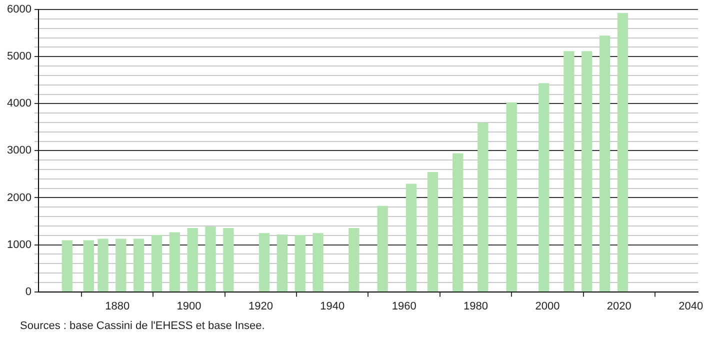 This screenshot has height=340, width=710. What do you see at coordinates (19, 244) in the screenshot?
I see `y-tick-label: 1000` at bounding box center [19, 244].